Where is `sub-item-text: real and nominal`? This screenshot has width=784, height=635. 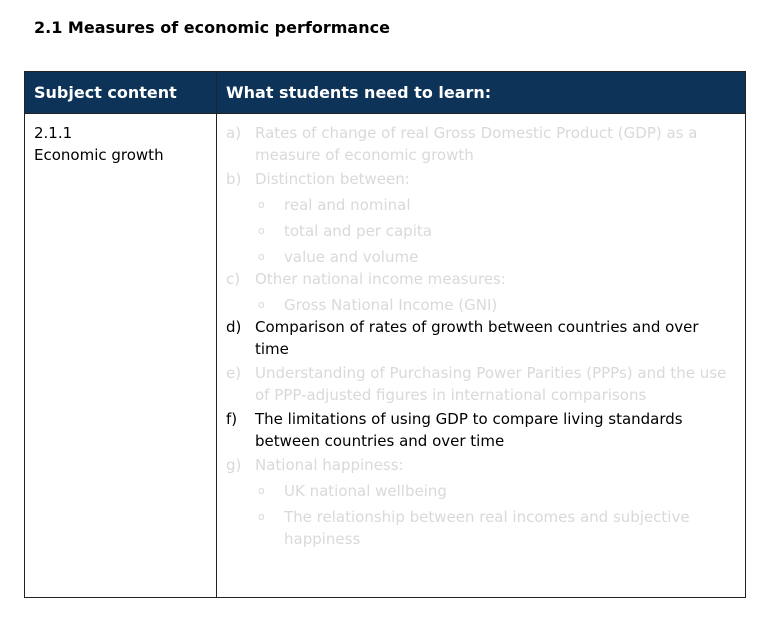 sub-item-text: real and nominal is located at coordinates (347, 205).